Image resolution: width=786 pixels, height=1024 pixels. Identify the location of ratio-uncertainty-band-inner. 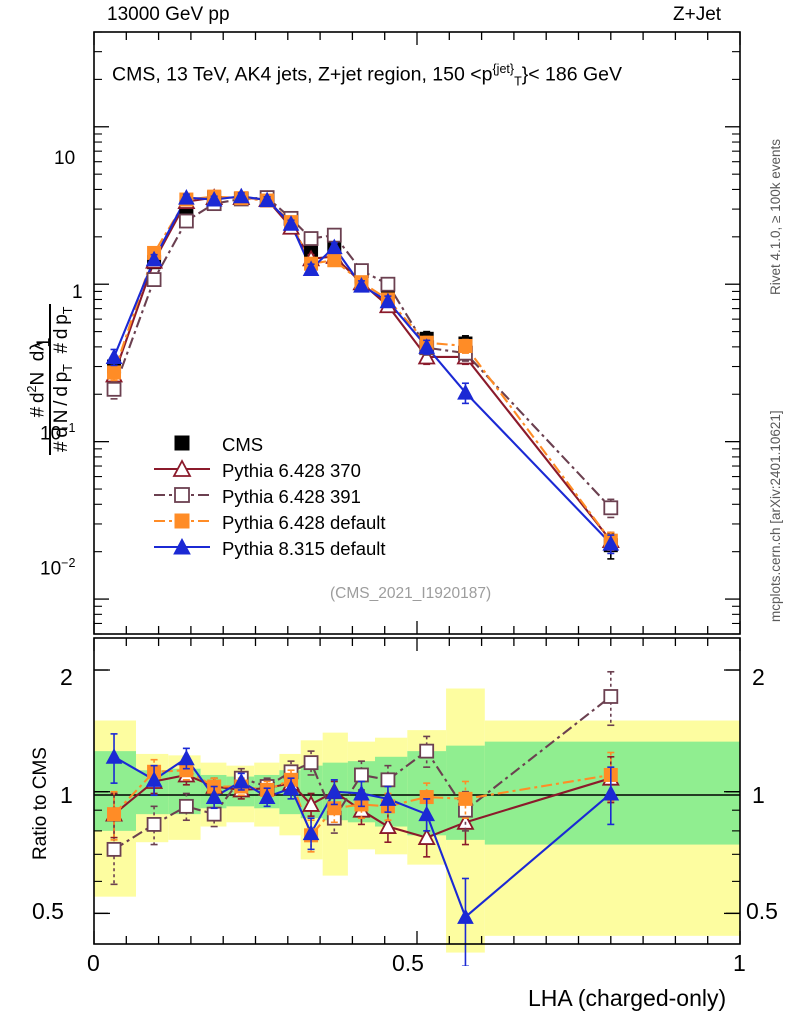
(391, 791).